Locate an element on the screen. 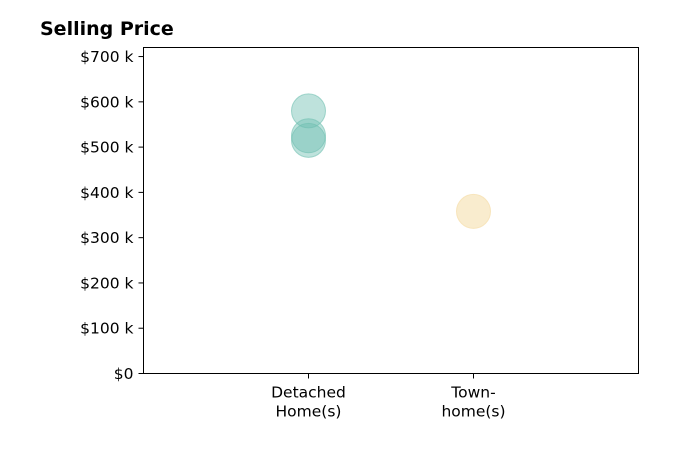  y-tick-label: $500 k is located at coordinates (106, 148).